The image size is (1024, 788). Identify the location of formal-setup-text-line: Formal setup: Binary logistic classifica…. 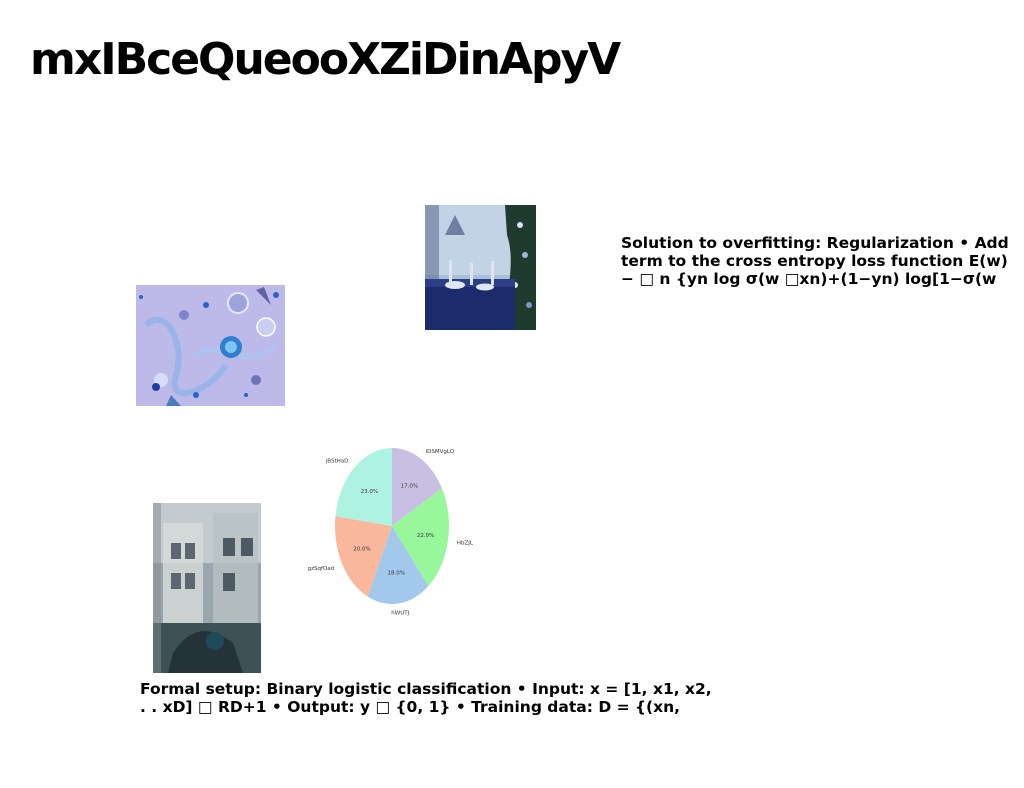
(426, 689).